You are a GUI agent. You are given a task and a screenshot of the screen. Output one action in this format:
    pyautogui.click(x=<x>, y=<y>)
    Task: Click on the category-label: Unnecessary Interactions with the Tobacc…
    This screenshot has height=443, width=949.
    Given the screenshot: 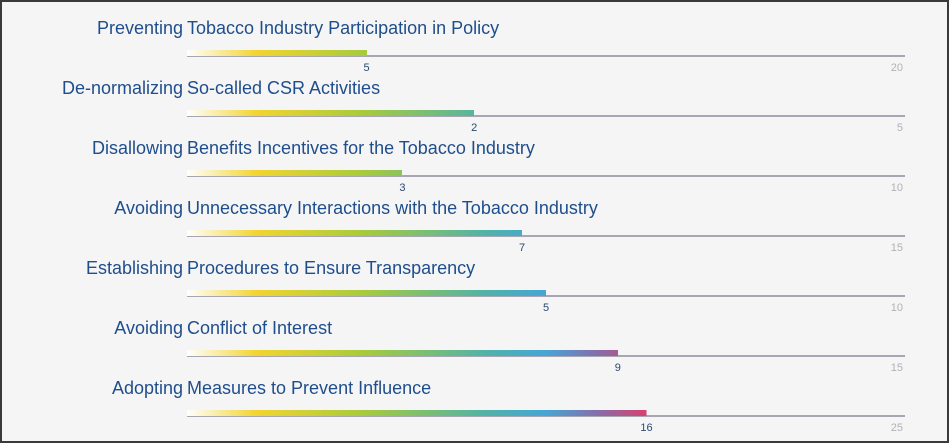 What is the action you would take?
    pyautogui.click(x=392, y=208)
    